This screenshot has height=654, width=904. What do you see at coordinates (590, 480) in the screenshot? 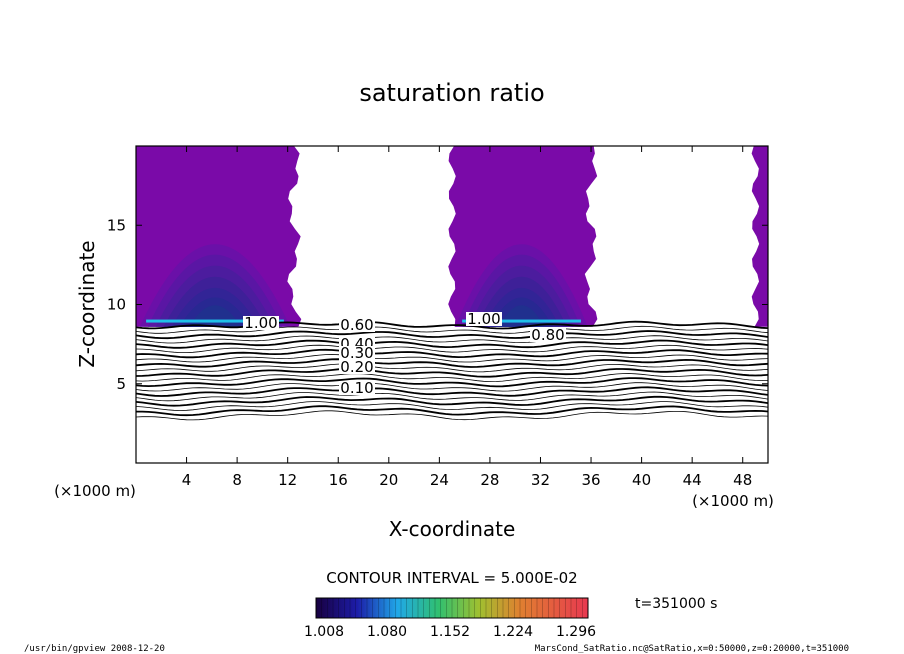
I see `x-tick-label: 36` at bounding box center [590, 480].